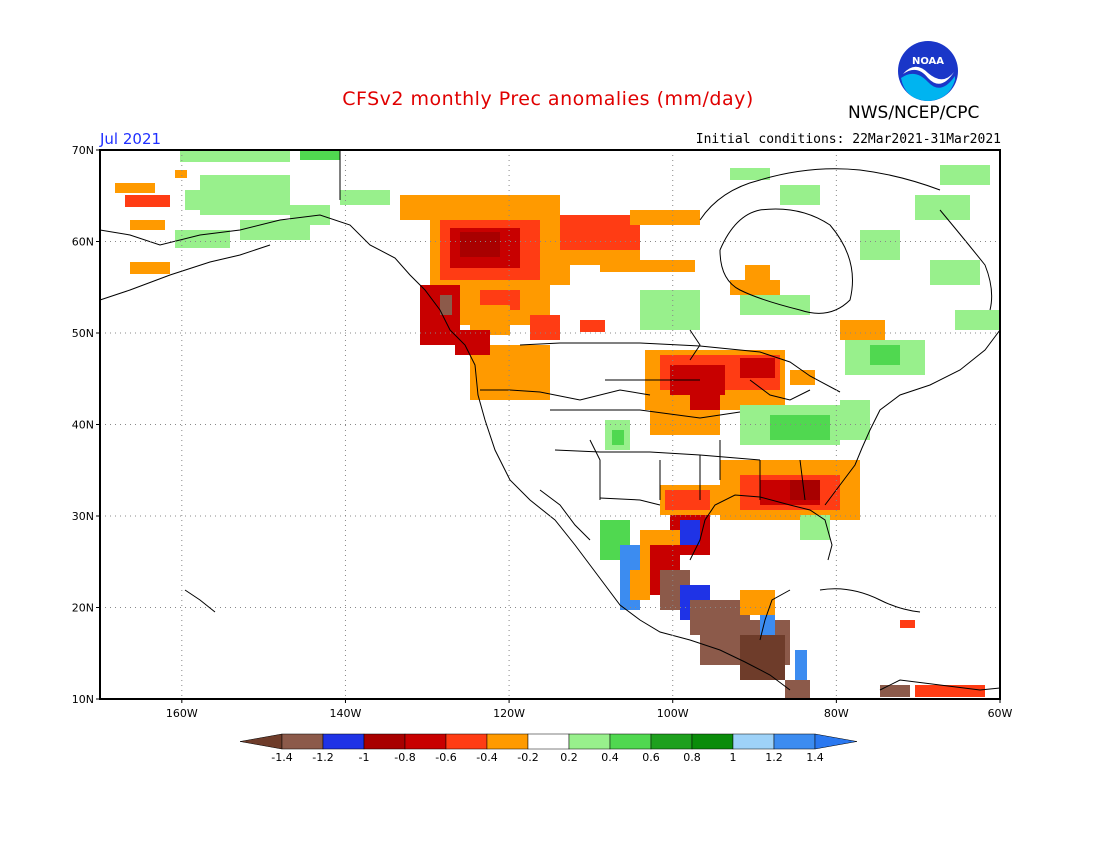  What do you see at coordinates (928, 61) in the screenshot?
I see `logo-text: NOAA` at bounding box center [928, 61].